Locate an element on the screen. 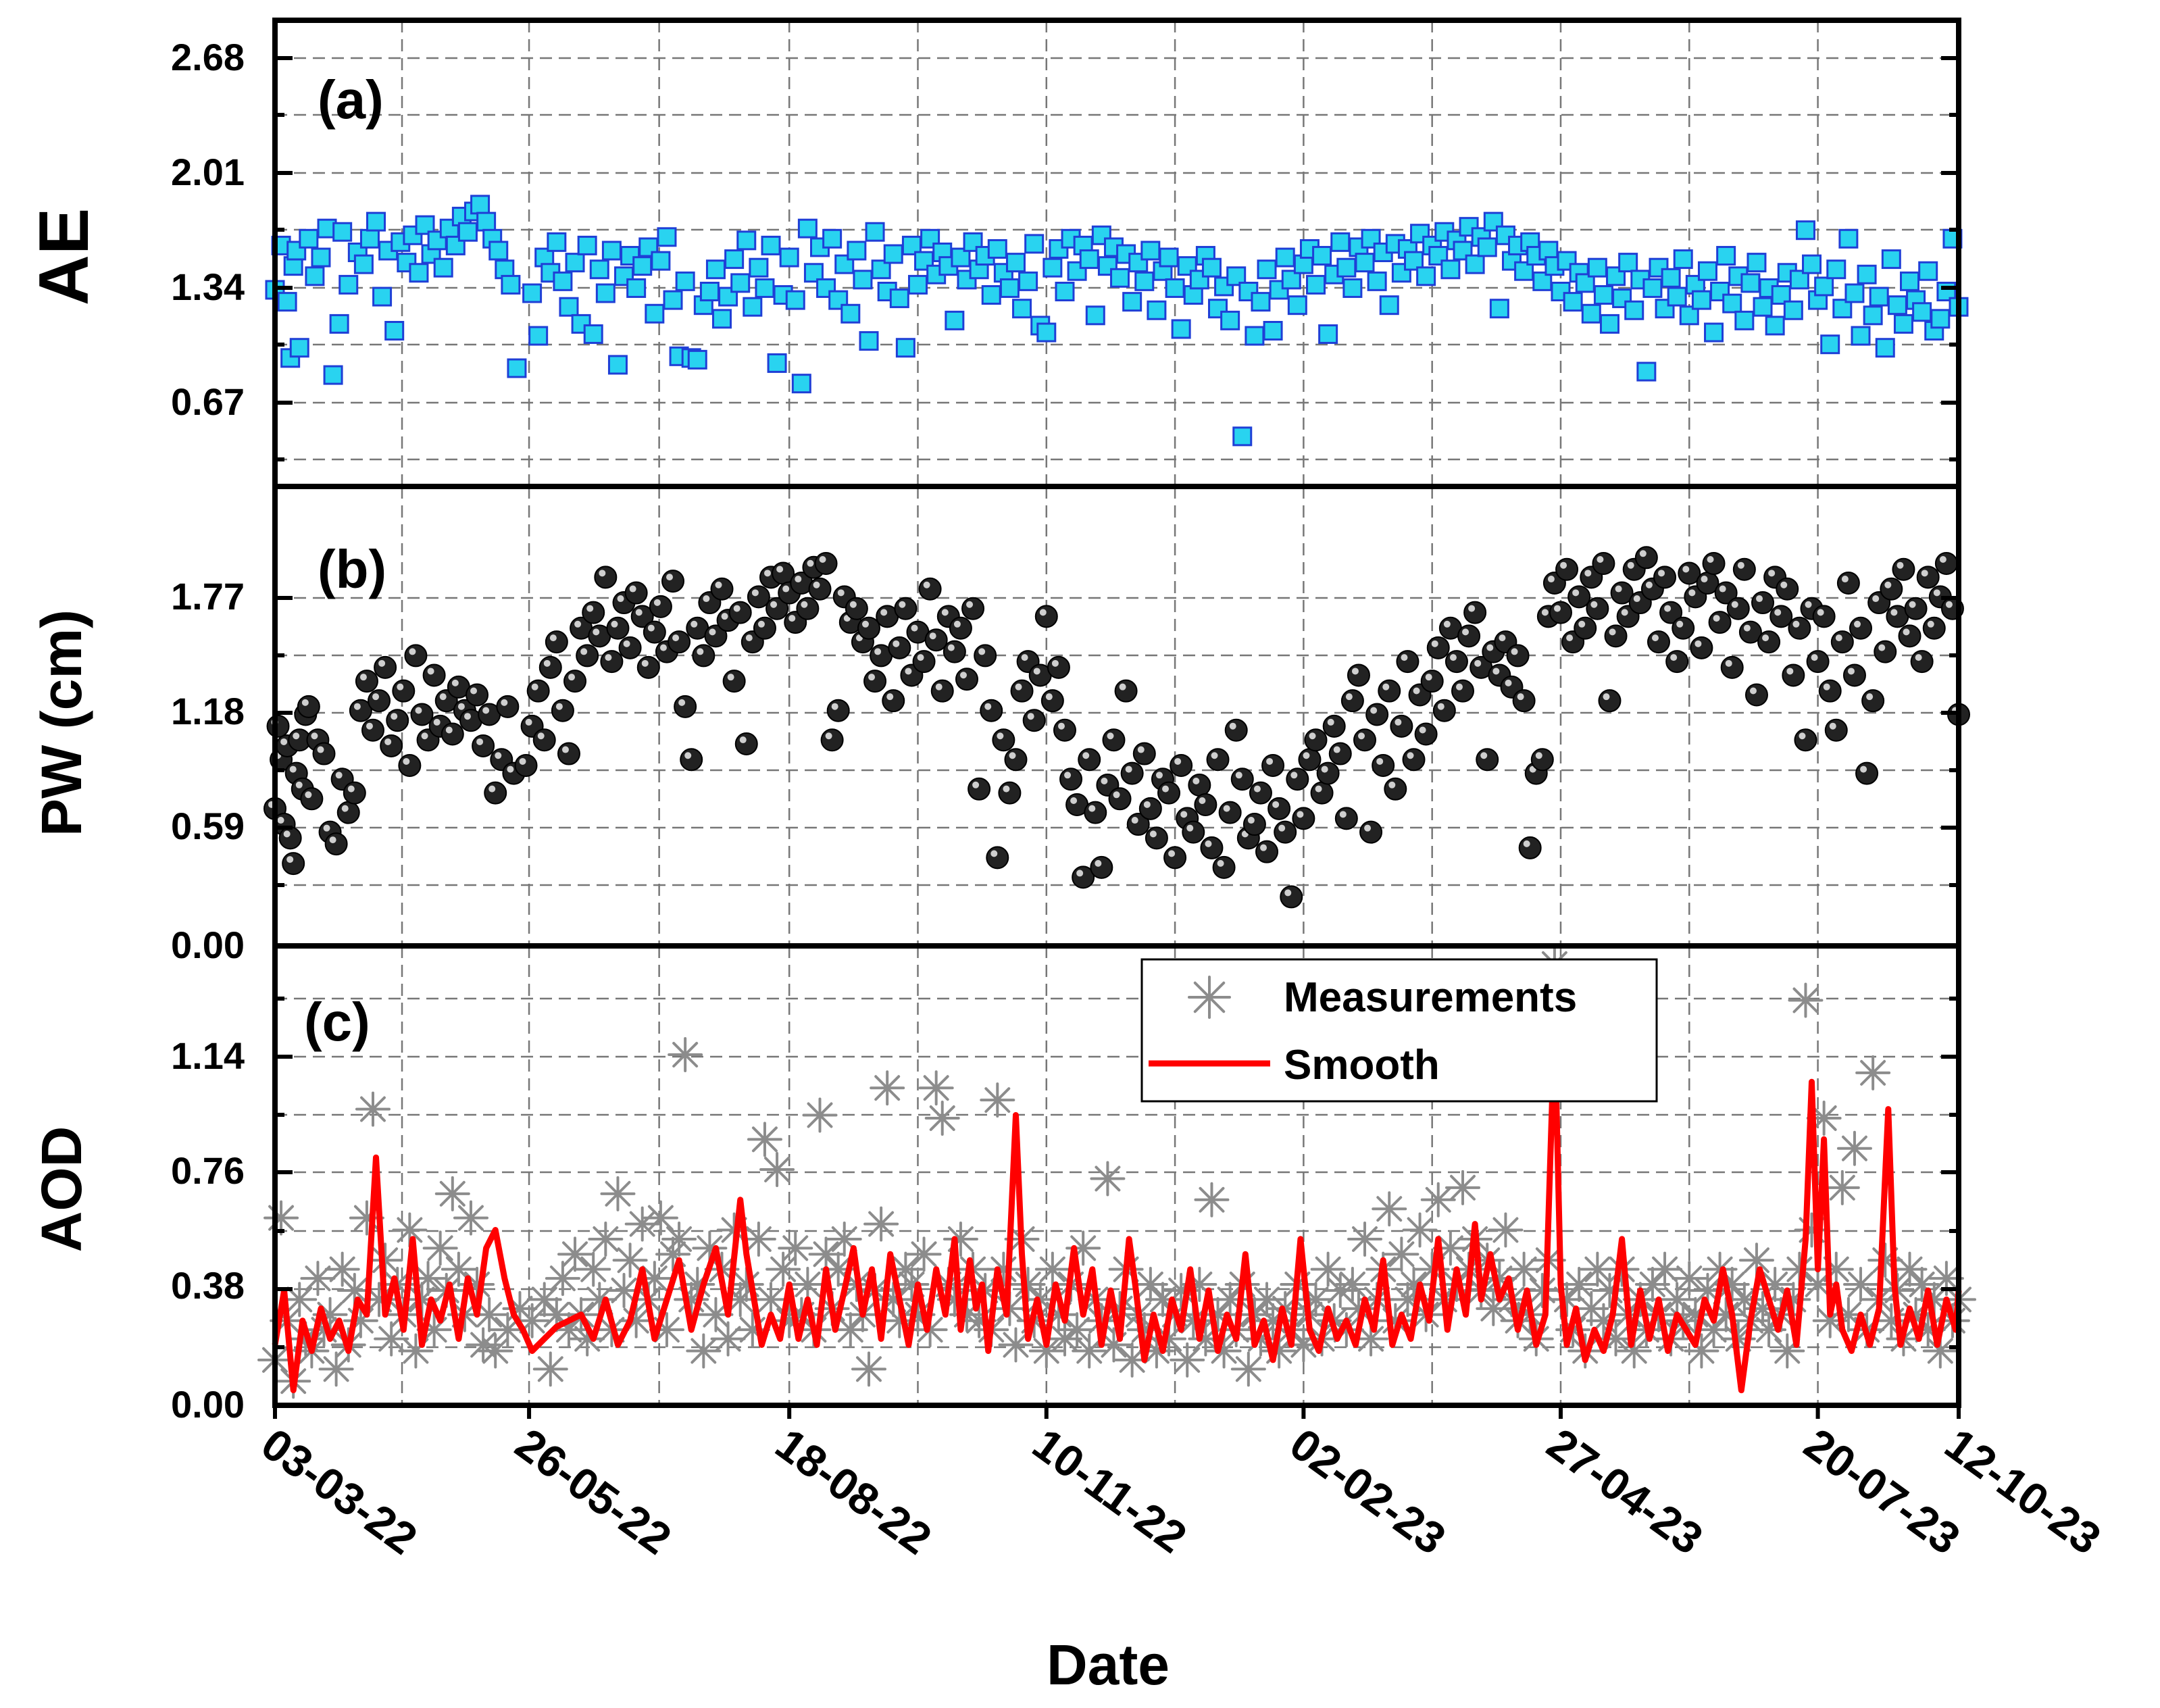 This screenshot has width=2160, height=1708. y-tick-labels-b: 1.77 1.18 0.59 0.00 is located at coordinates (208, 771).